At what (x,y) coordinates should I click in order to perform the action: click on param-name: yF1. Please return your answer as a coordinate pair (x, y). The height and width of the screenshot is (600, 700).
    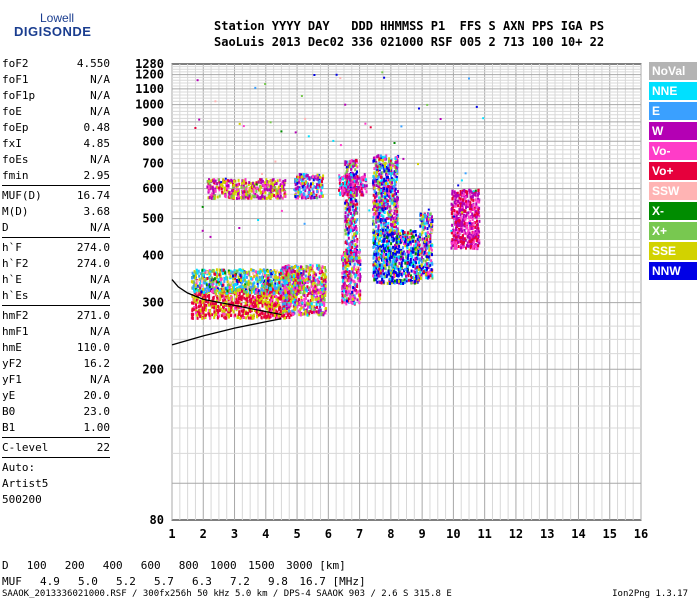
    Looking at the image, I should click on (12, 379).